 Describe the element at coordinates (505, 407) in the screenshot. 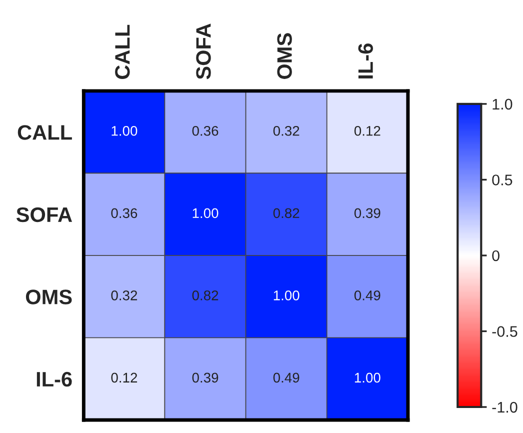

I see `color-bar-label: -1.0` at that location.